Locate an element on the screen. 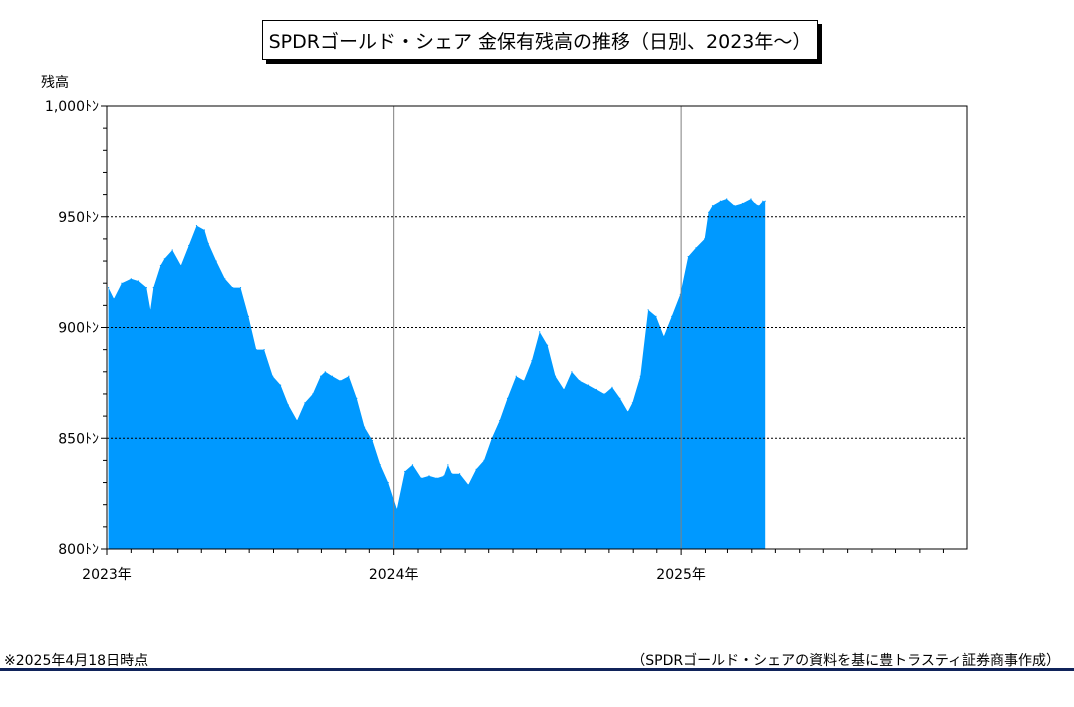 This screenshot has height=707, width=1074. bottom-rule is located at coordinates (537, 669).